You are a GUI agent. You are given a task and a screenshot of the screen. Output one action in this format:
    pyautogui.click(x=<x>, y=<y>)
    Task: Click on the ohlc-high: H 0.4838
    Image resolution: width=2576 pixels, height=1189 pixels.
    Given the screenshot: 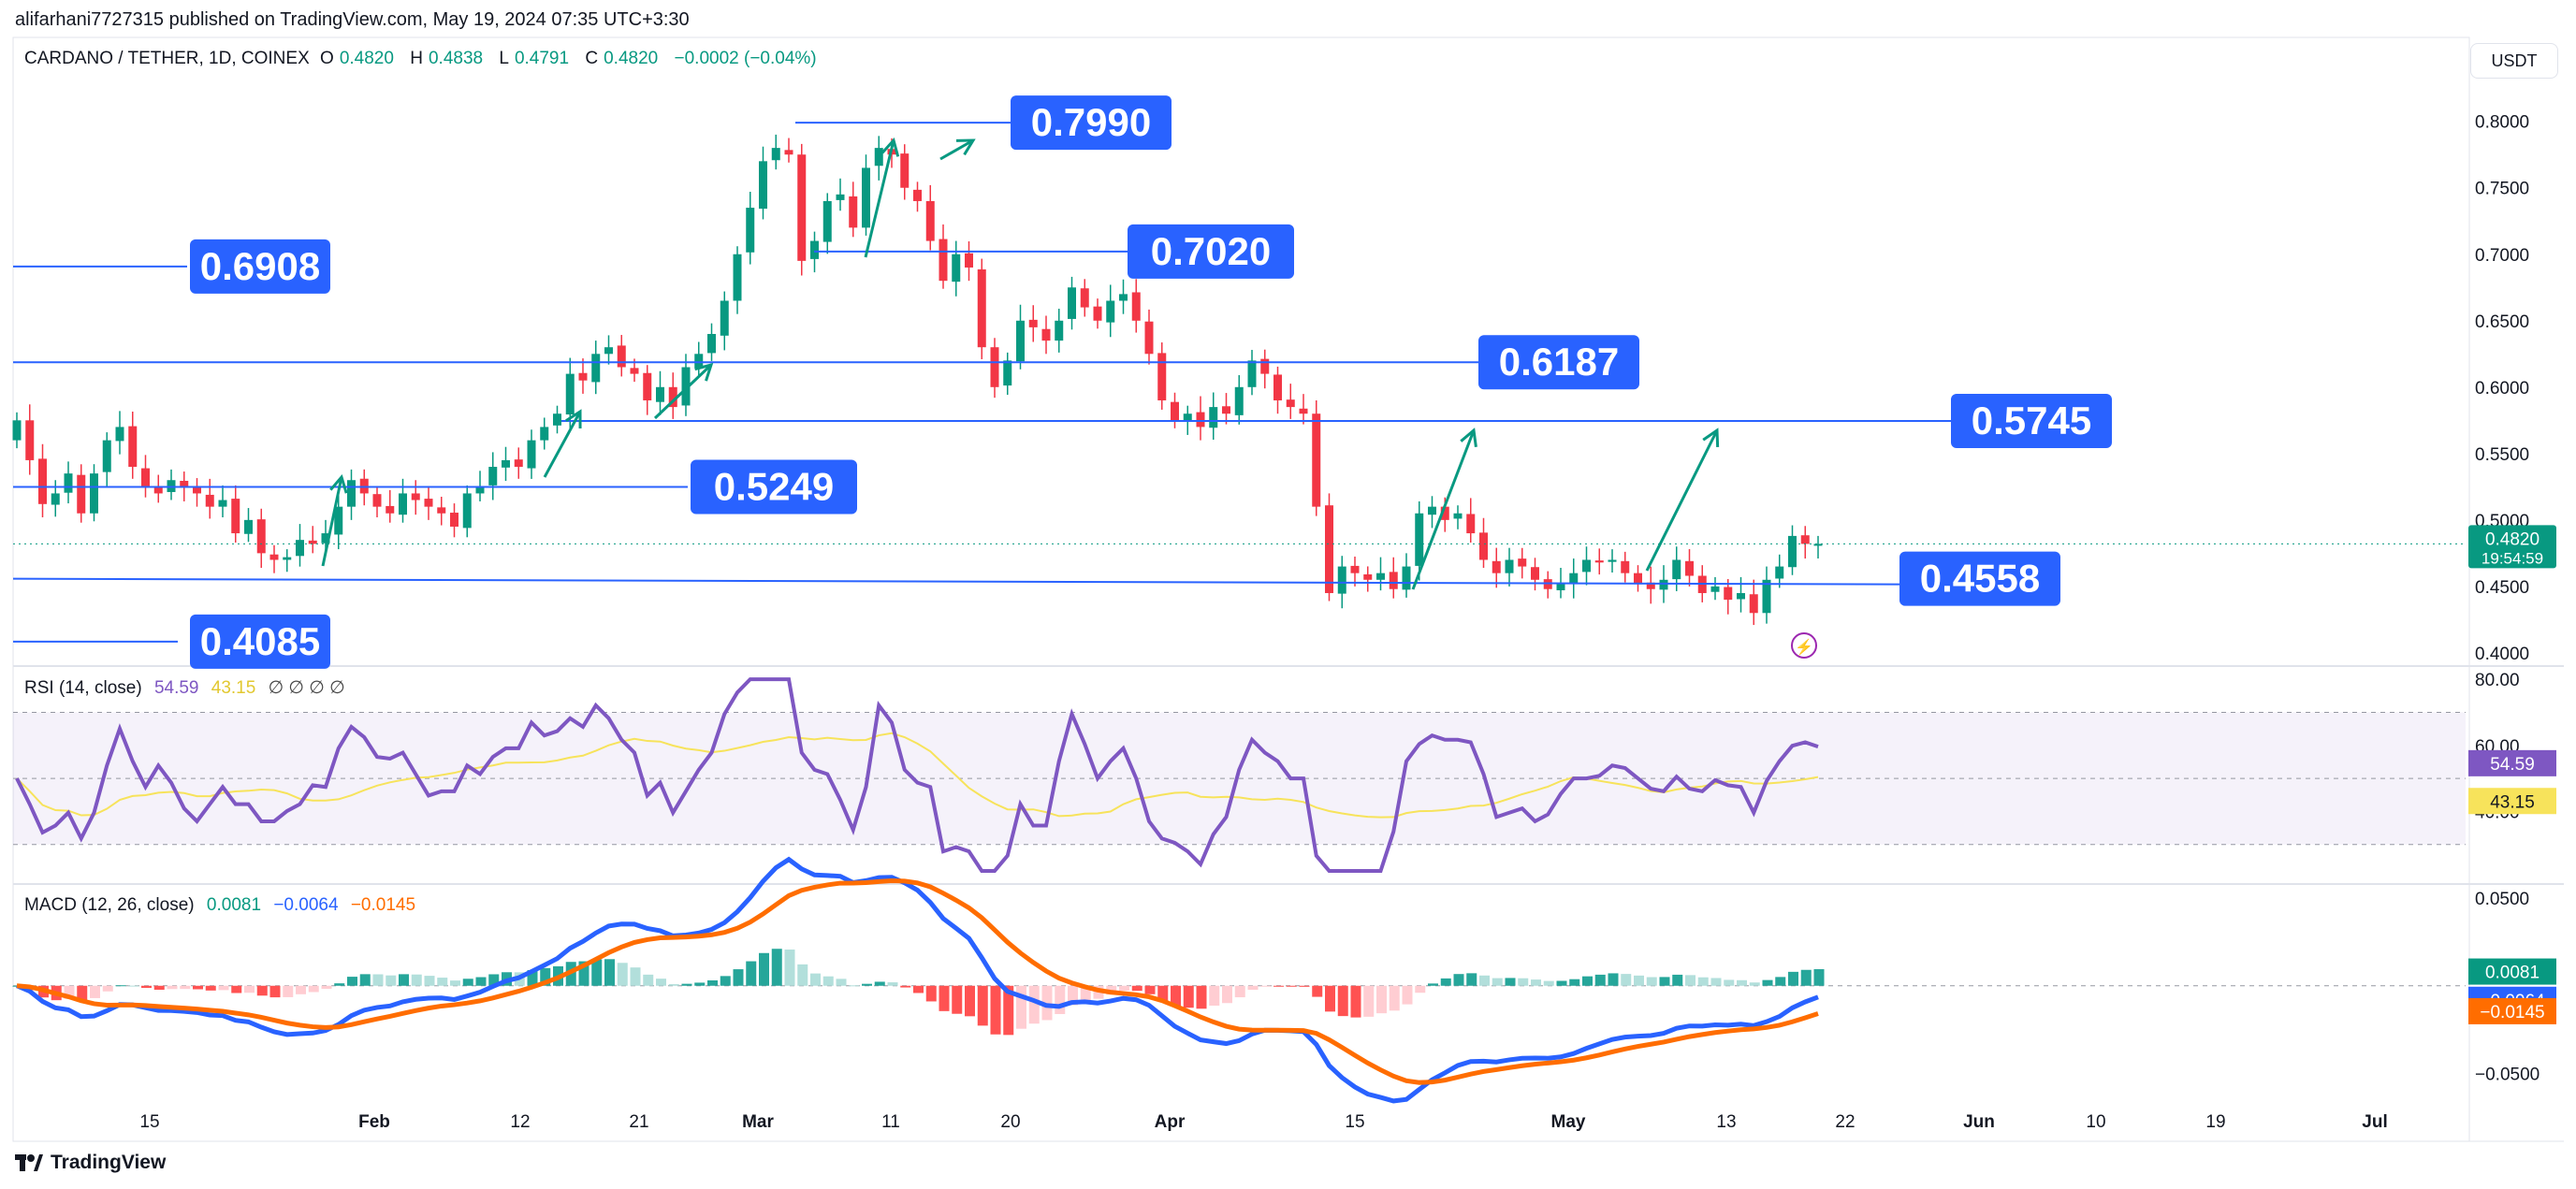 What is the action you would take?
    pyautogui.click(x=447, y=58)
    